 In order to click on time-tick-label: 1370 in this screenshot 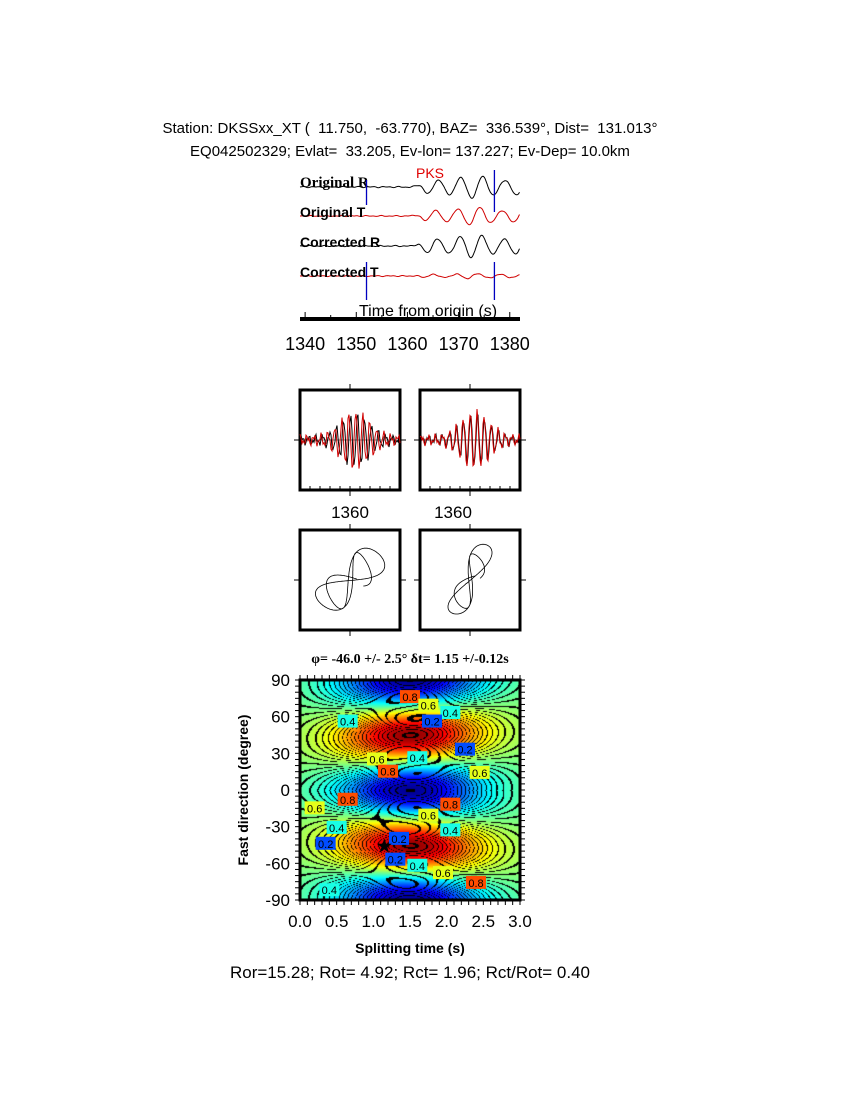, I will do `click(459, 344)`.